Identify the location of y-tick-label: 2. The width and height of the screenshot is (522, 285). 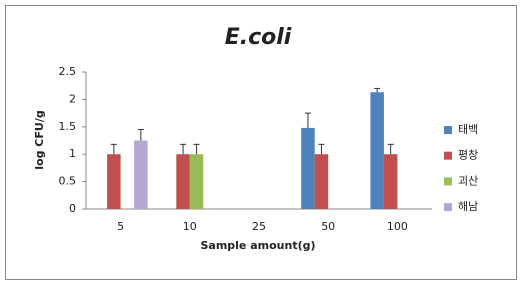
(72, 98).